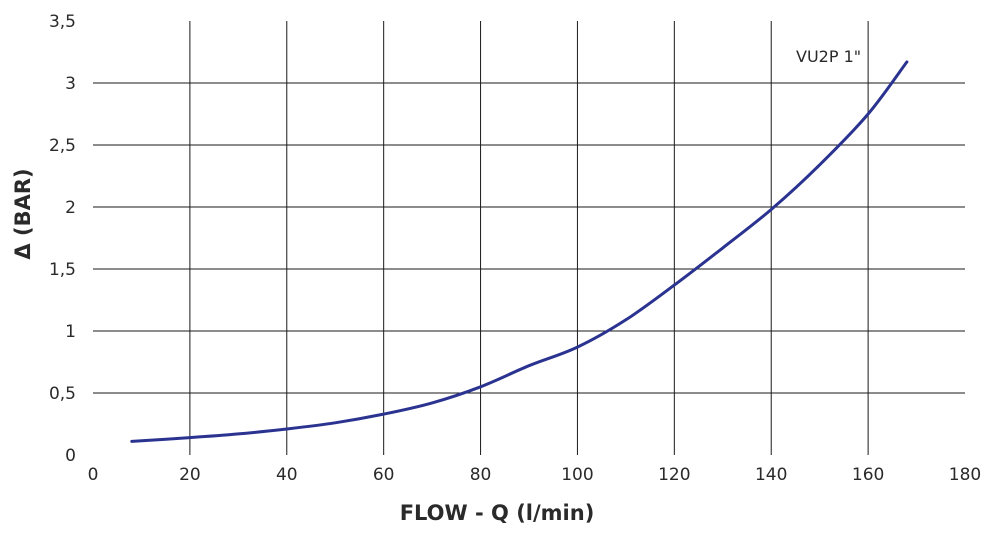 This screenshot has width=991, height=550. Describe the element at coordinates (93, 475) in the screenshot. I see `x-tick-label: 0` at that location.